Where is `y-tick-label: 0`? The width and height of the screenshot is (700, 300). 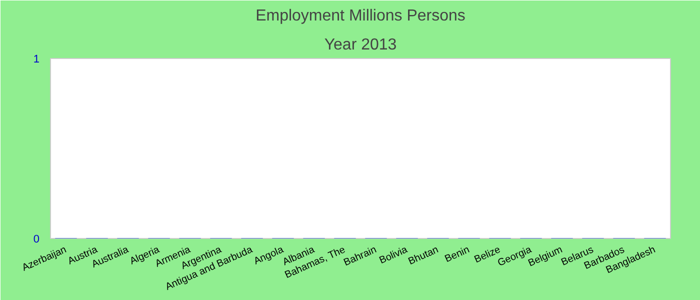
y-tick-label: 0 is located at coordinates (36, 240).